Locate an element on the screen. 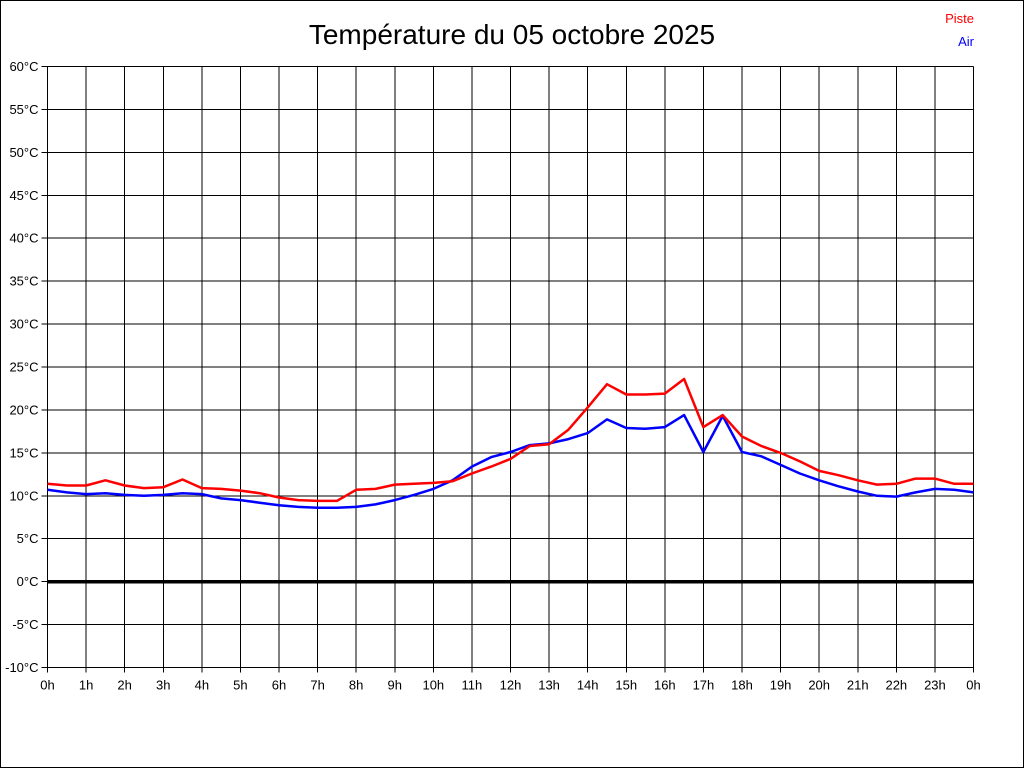 The image size is (1024, 768). svg-text: 10°C is located at coordinates (23, 495).